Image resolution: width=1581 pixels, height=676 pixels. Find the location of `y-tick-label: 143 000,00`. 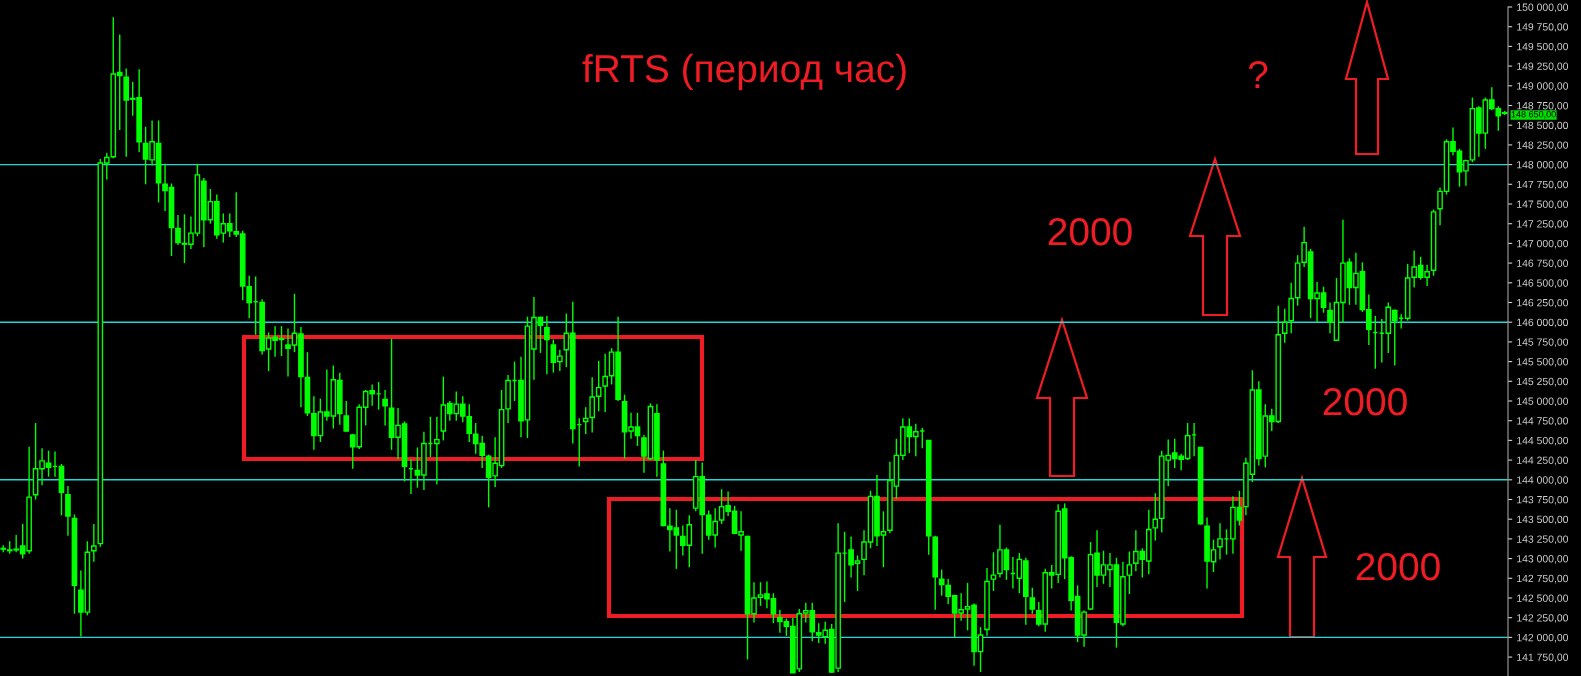

y-tick-label: 143 000,00 is located at coordinates (1543, 559).